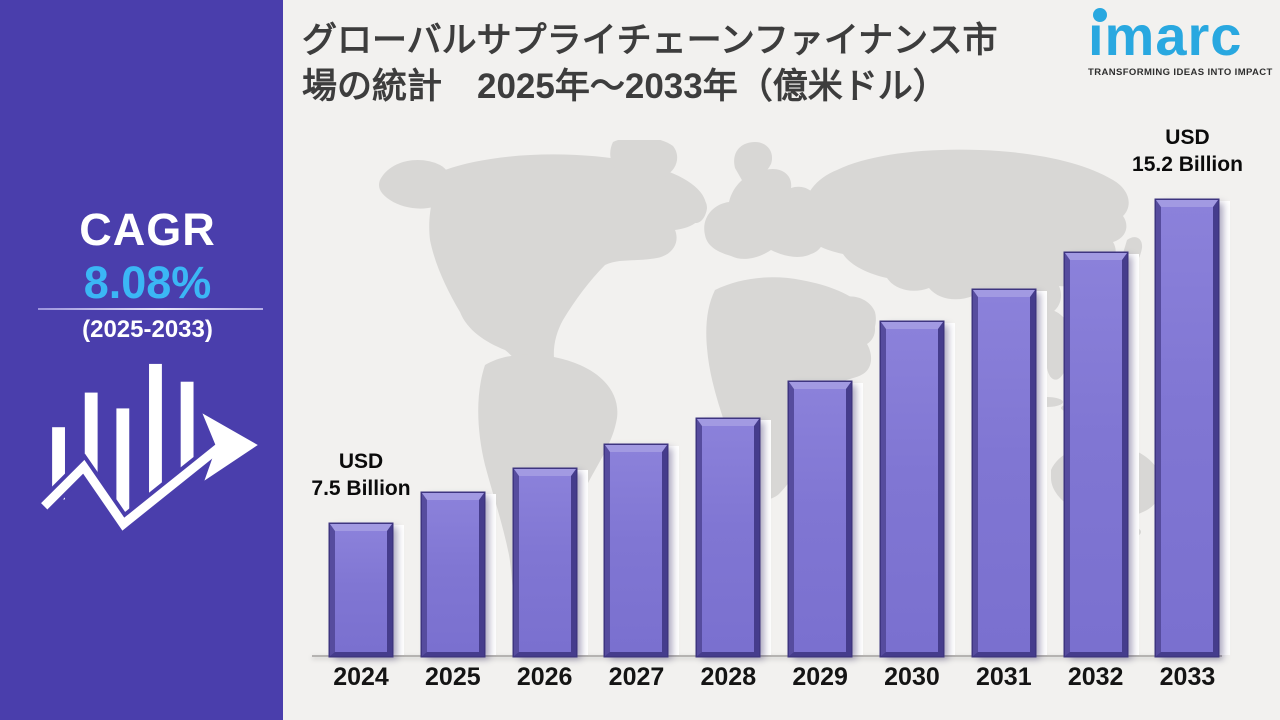  I want to click on bar-2026, so click(544, 562).